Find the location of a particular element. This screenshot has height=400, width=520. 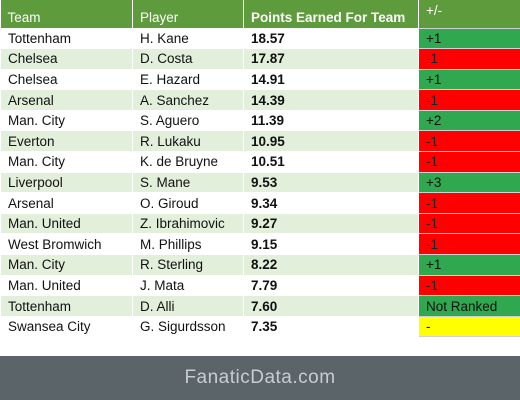

change-cell: Not Ranked is located at coordinates (469, 306).